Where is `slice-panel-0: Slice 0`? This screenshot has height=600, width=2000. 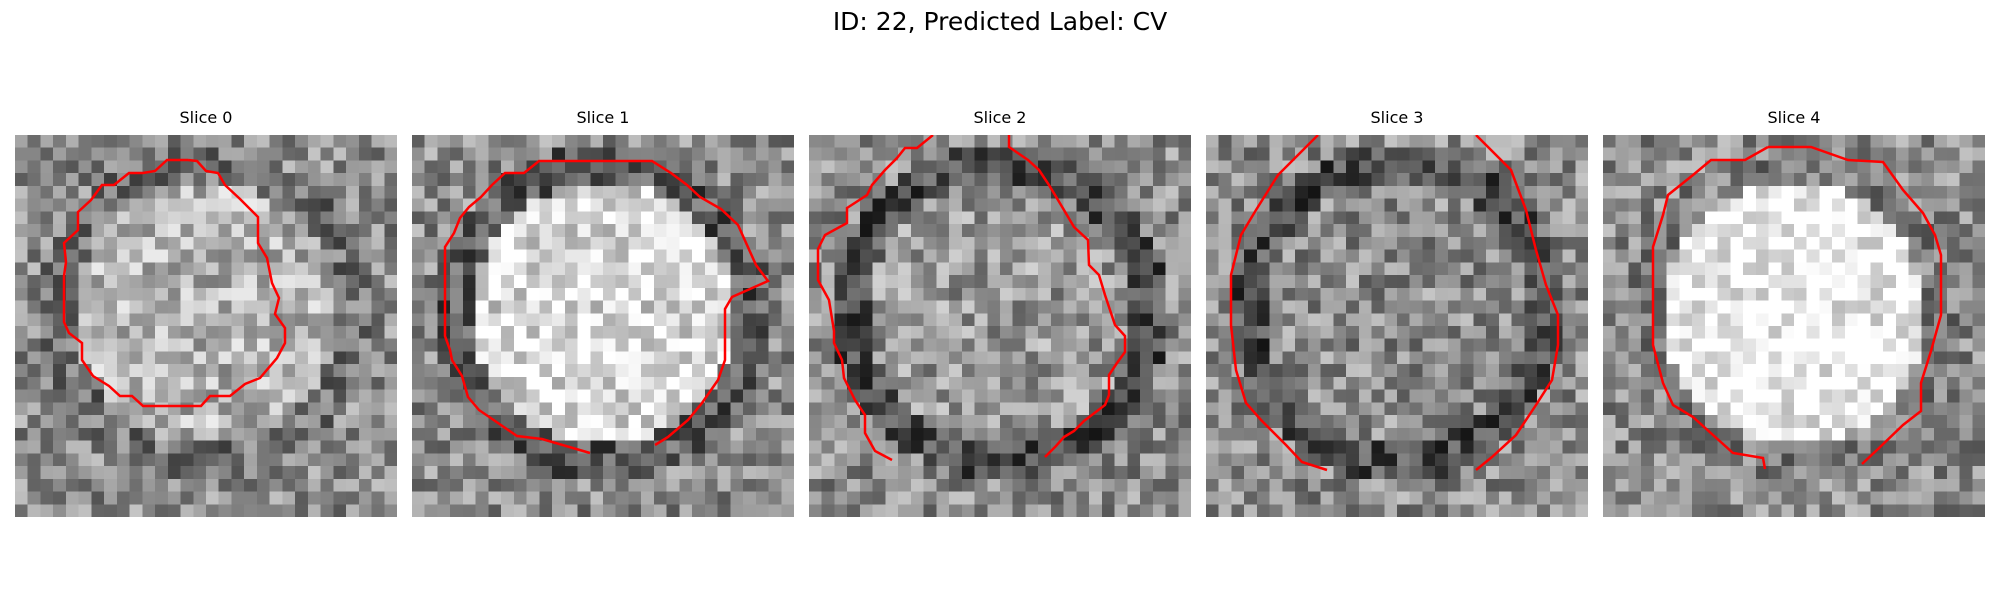 slice-panel-0: Slice 0 is located at coordinates (206, 312).